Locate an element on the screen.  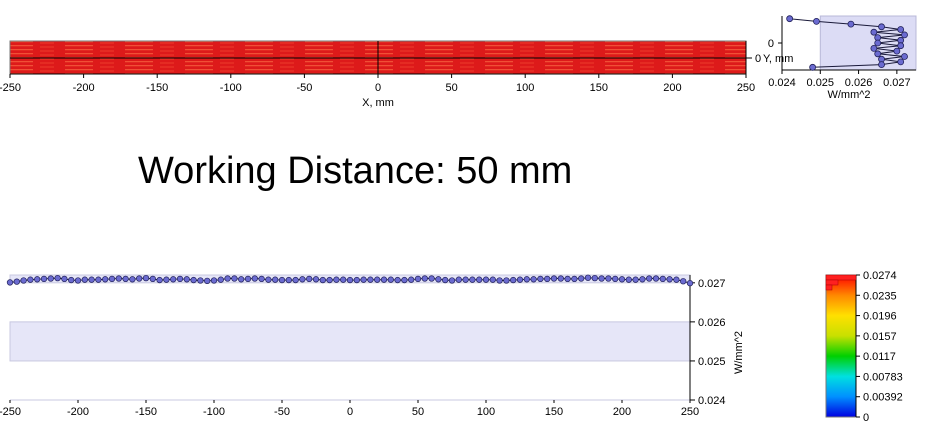
profile-x-tick-label: -250 is located at coordinates (10, 412).